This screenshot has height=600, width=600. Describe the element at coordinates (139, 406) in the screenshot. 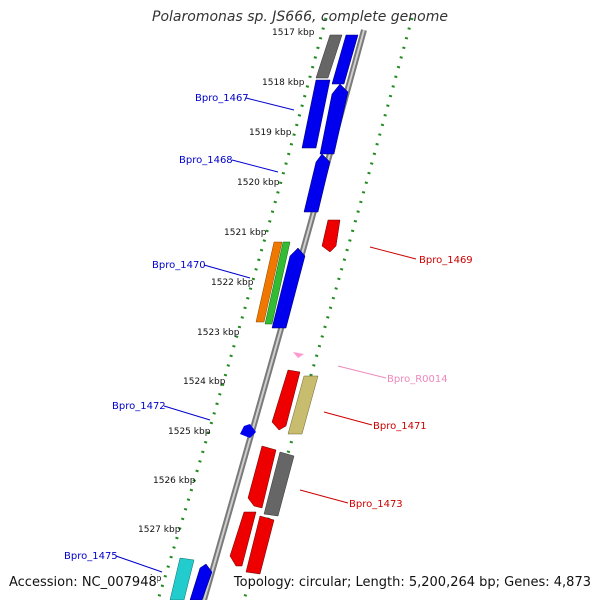

I see `gene-label-bpro-1472: Bpro_1472` at that location.